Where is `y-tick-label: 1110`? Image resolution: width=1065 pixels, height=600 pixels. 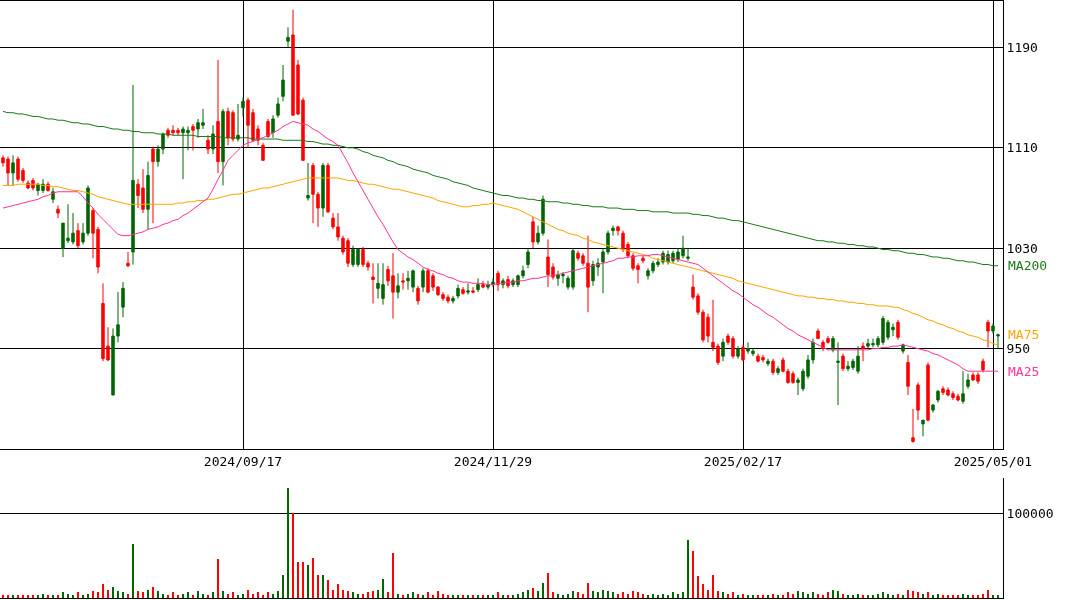 y-tick-label: 1110 is located at coordinates (1022, 148).